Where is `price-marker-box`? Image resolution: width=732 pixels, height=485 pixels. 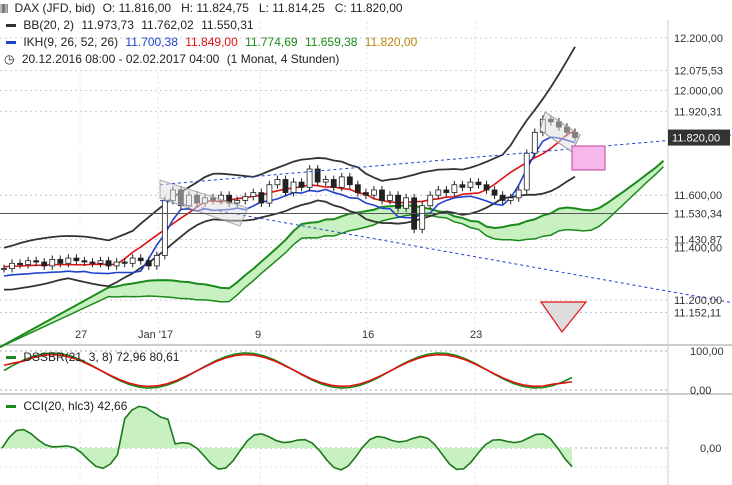
price-marker-box is located at coordinates (699, 137).